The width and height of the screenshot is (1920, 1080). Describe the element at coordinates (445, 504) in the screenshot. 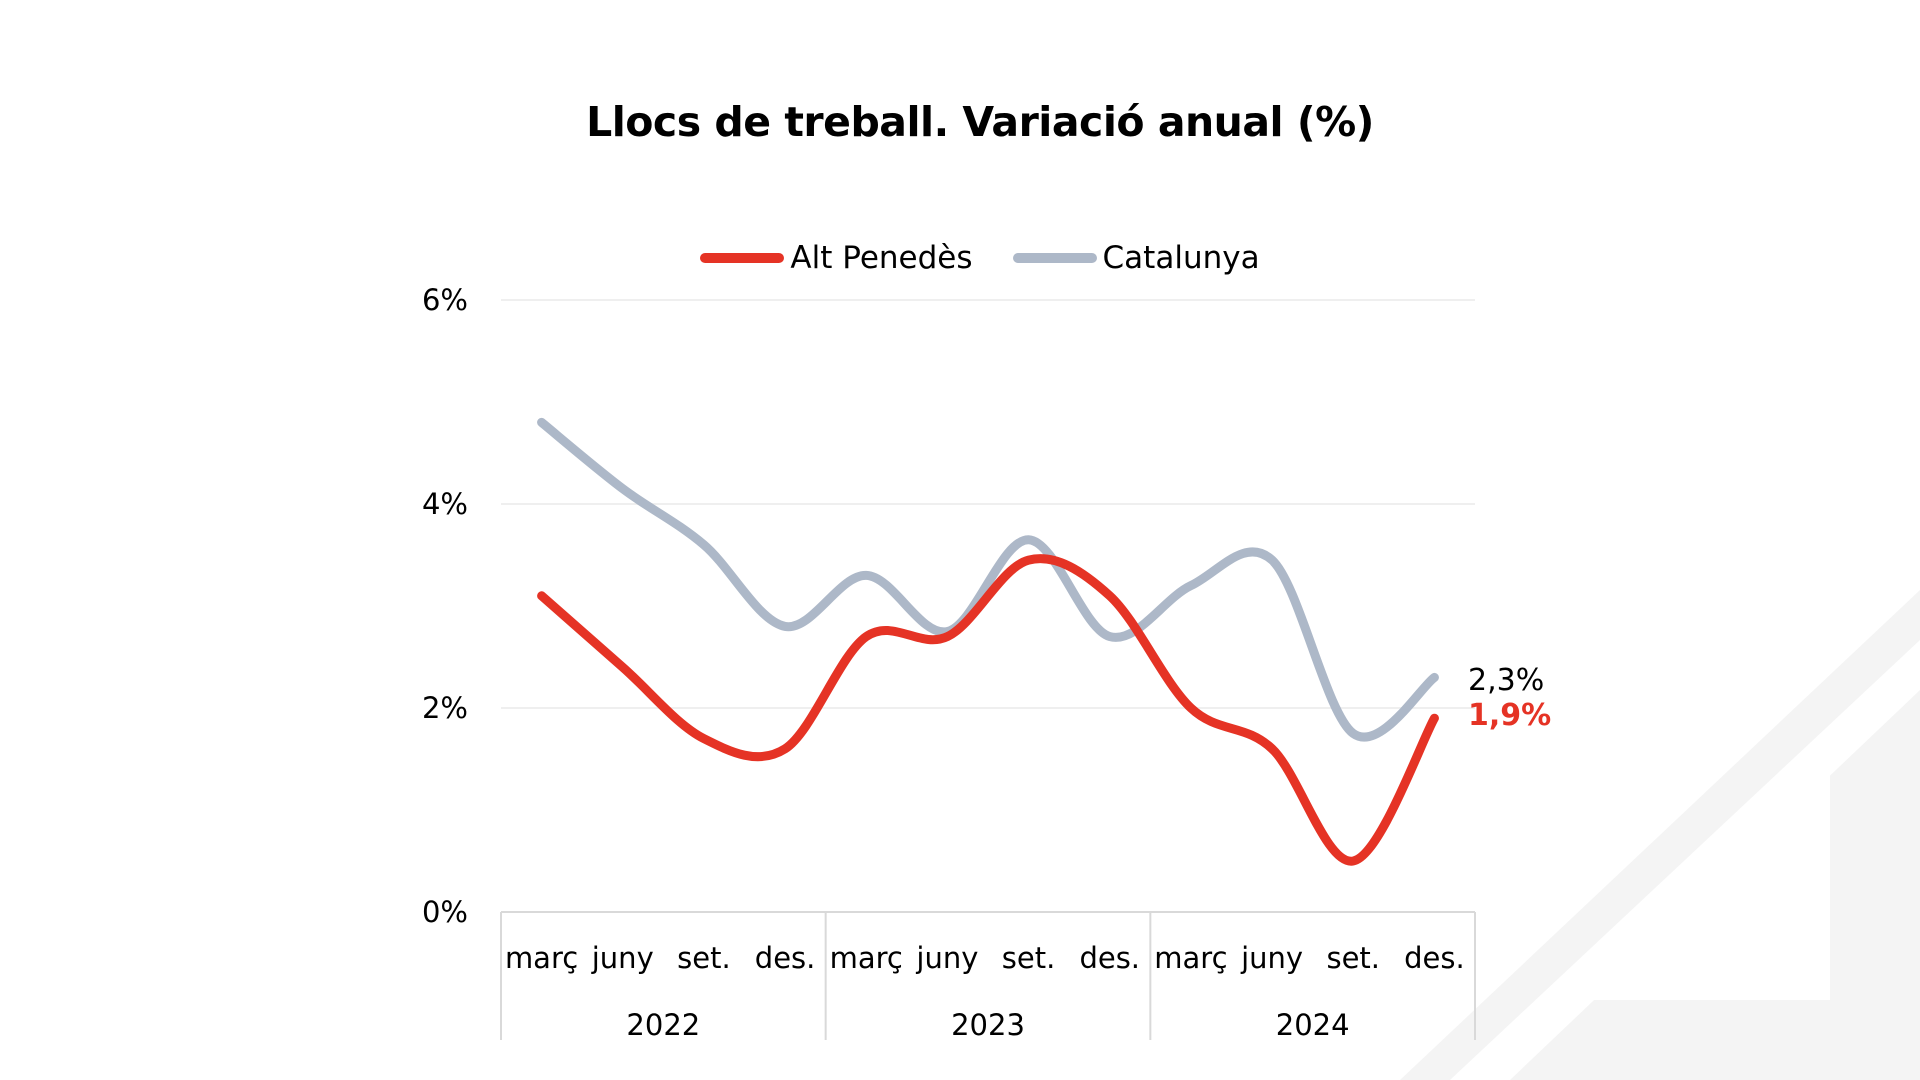

I see `y-tick-label: 4%` at that location.